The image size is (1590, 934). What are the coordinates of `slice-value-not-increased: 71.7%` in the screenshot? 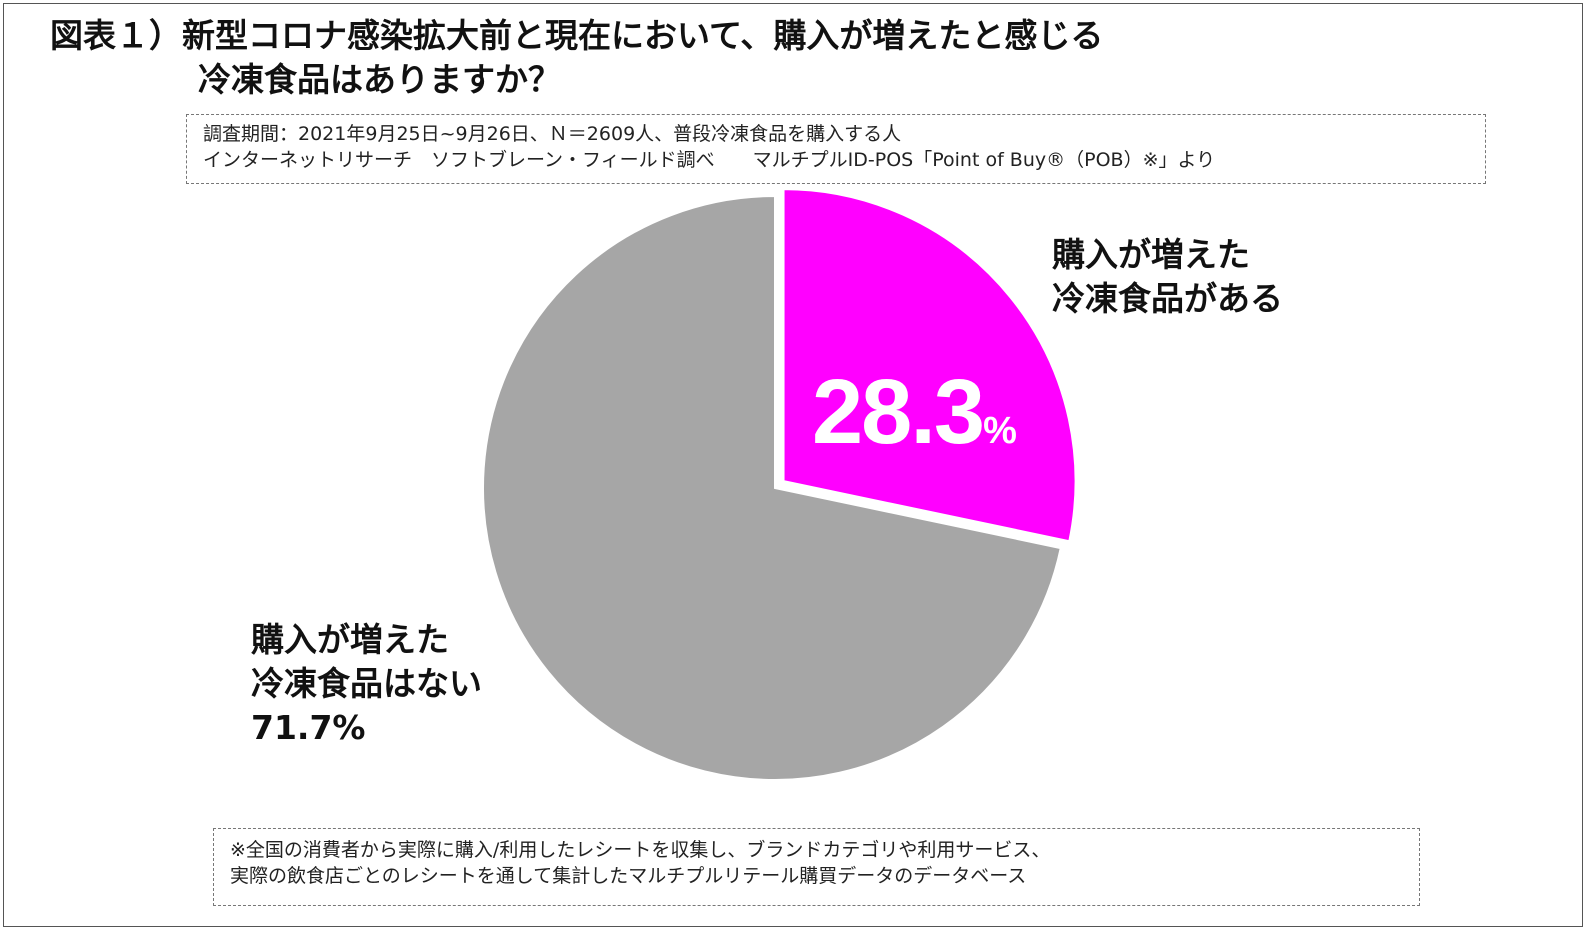 It's located at (308, 727).